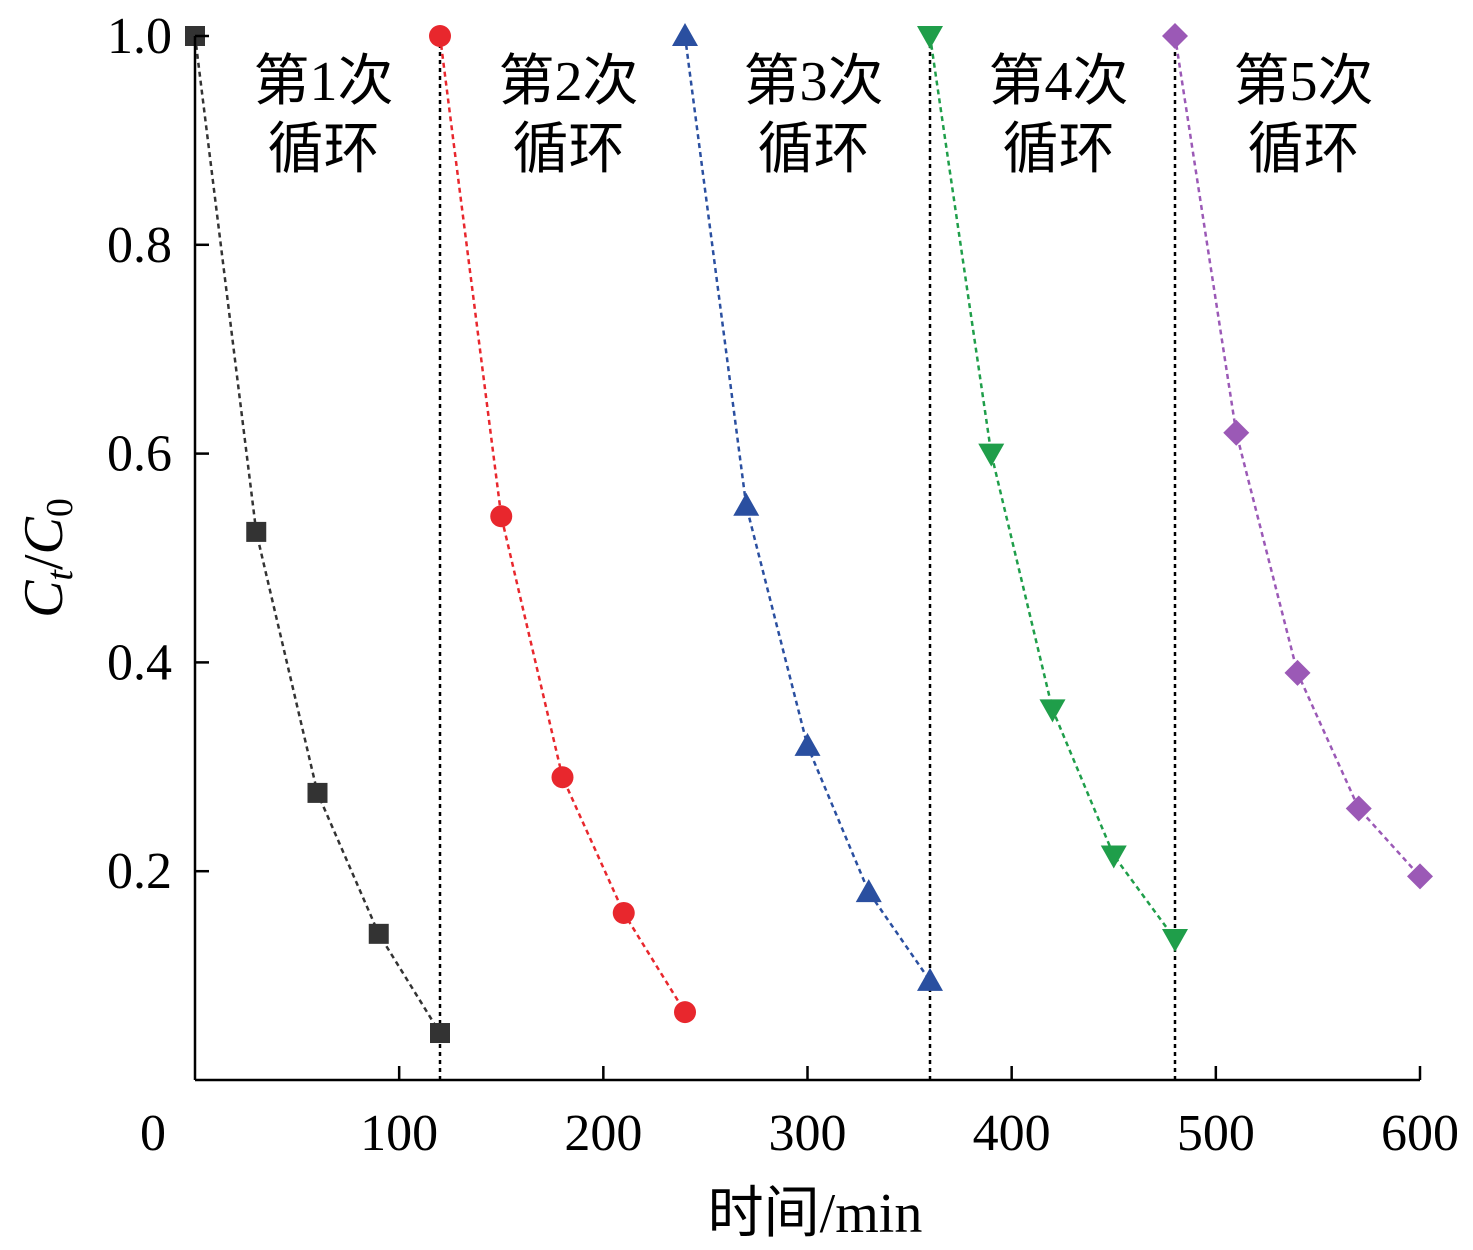 This screenshot has height=1250, width=1473. What do you see at coordinates (1012, 1133) in the screenshot?
I see `x-tick-label: 400` at bounding box center [1012, 1133].